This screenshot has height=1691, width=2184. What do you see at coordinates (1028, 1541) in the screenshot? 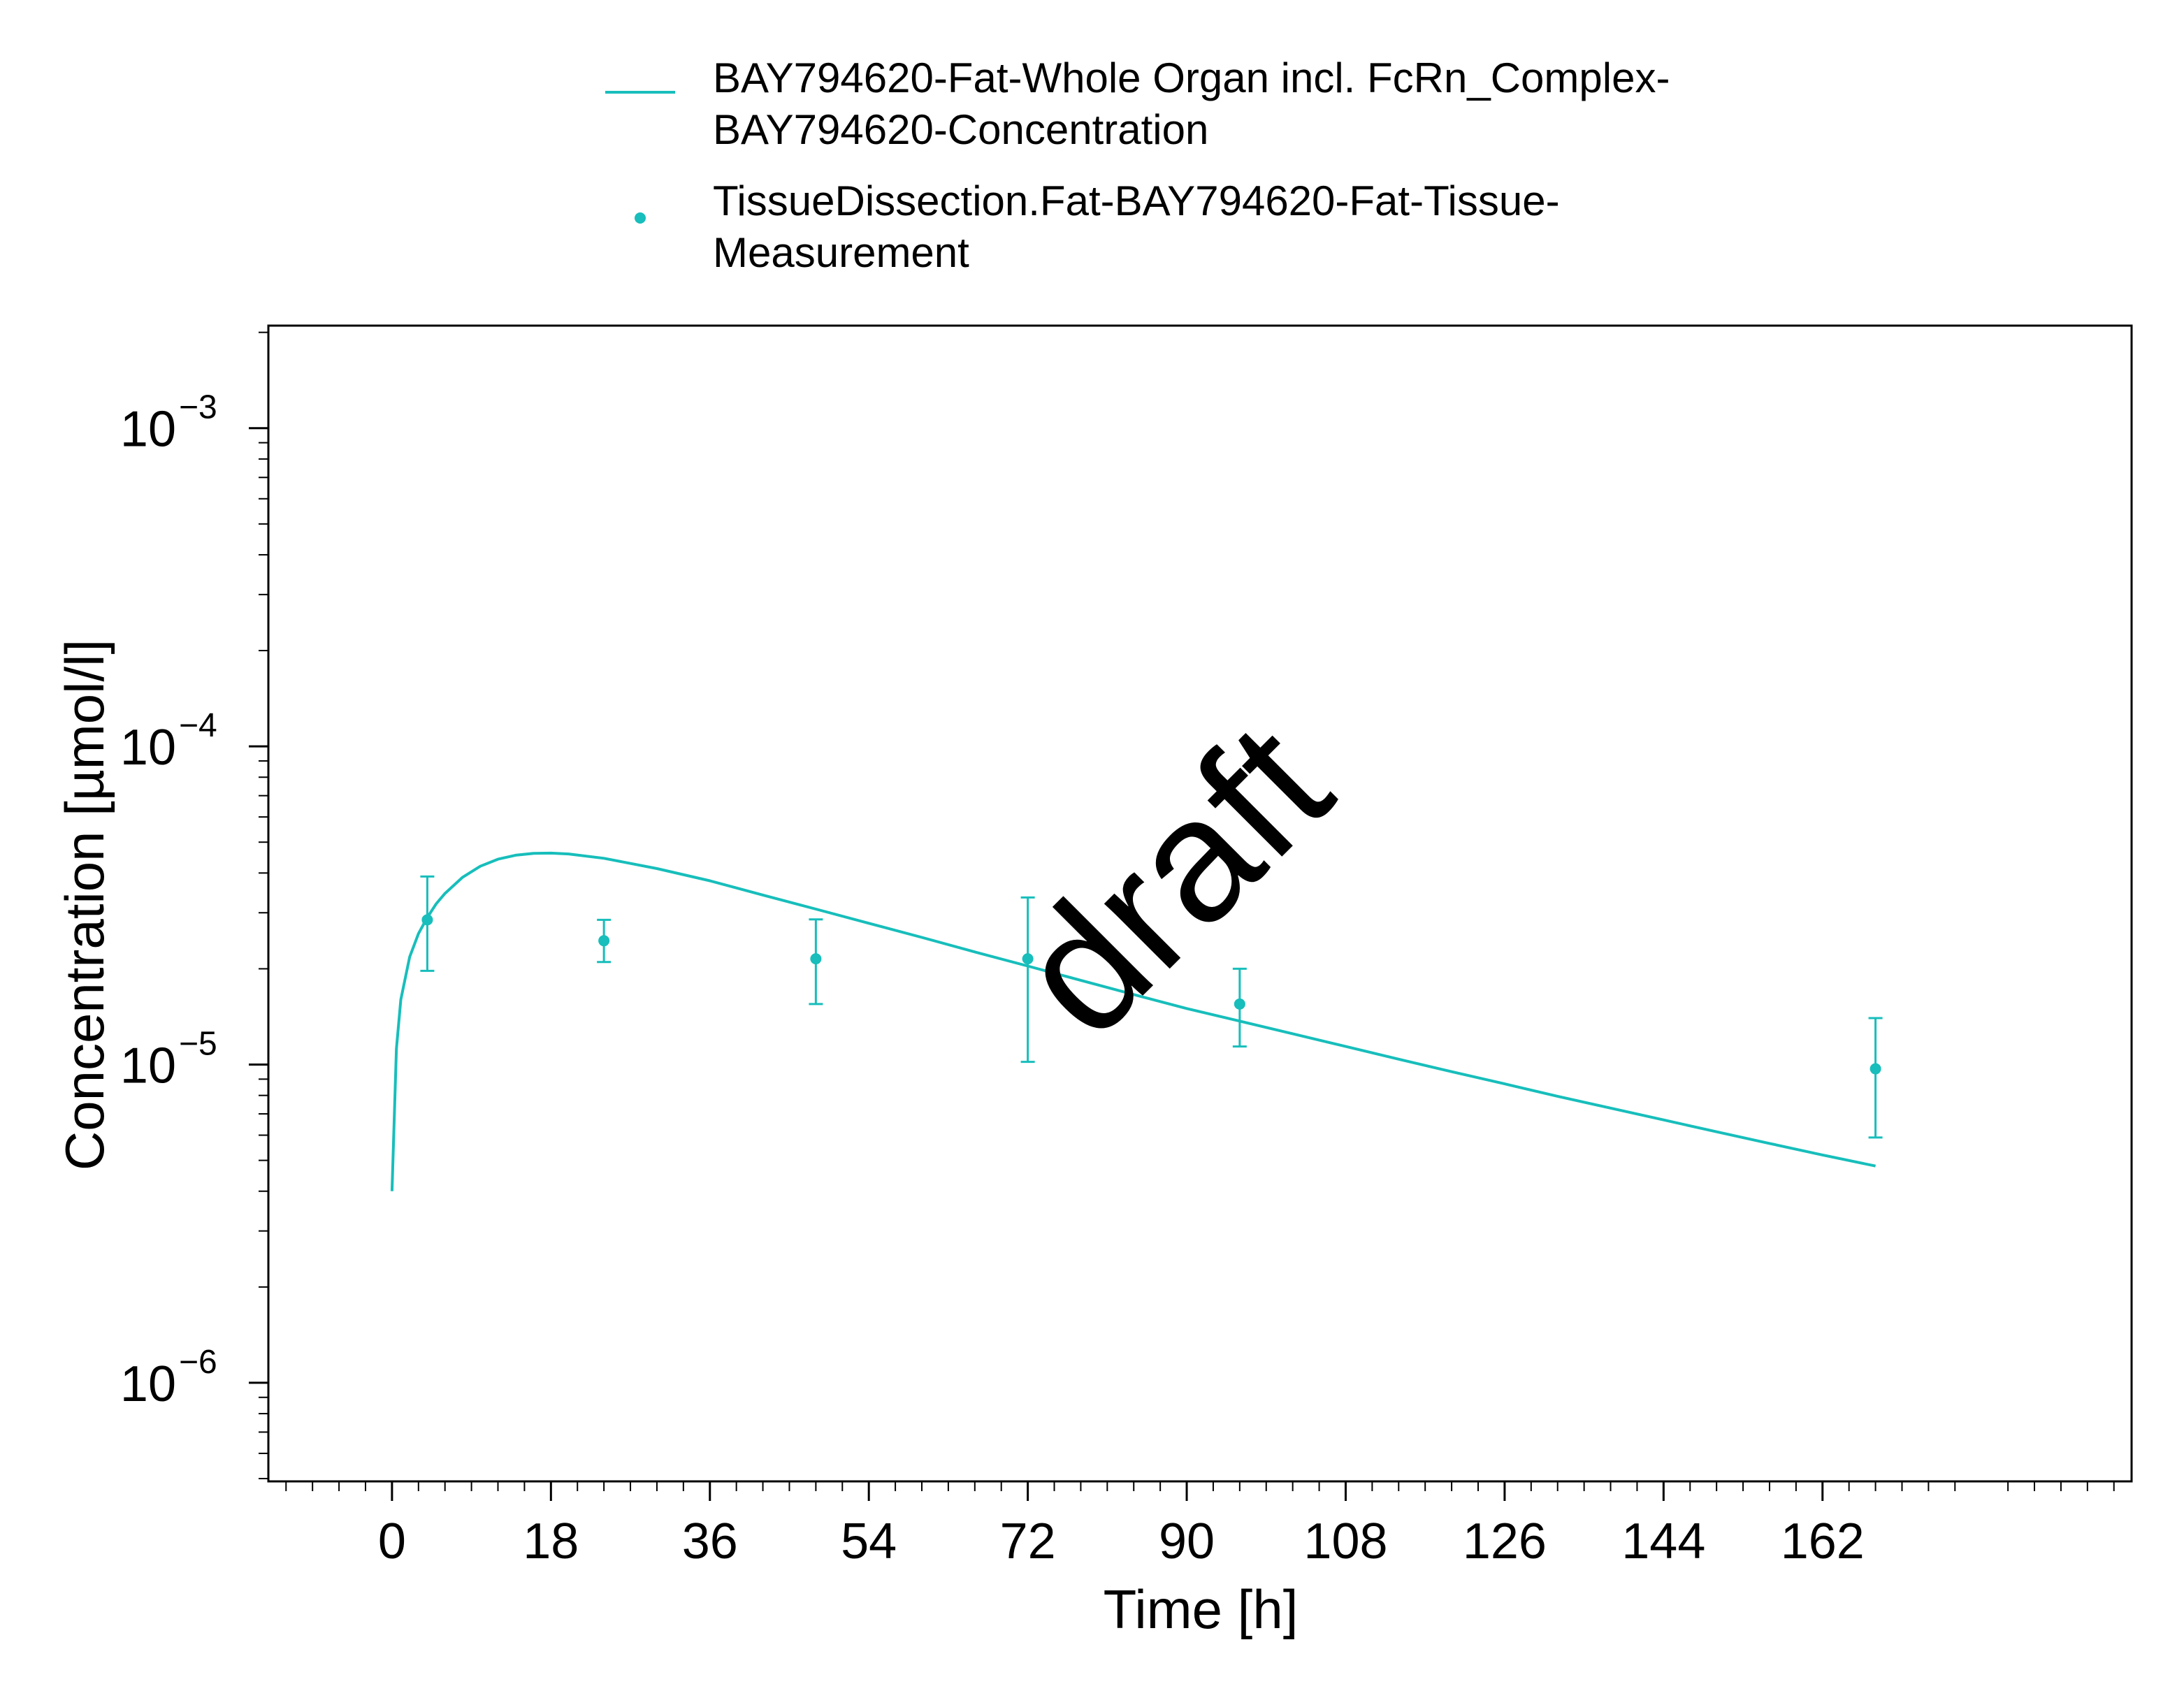
I see `x-tick-label: 72` at bounding box center [1028, 1541].